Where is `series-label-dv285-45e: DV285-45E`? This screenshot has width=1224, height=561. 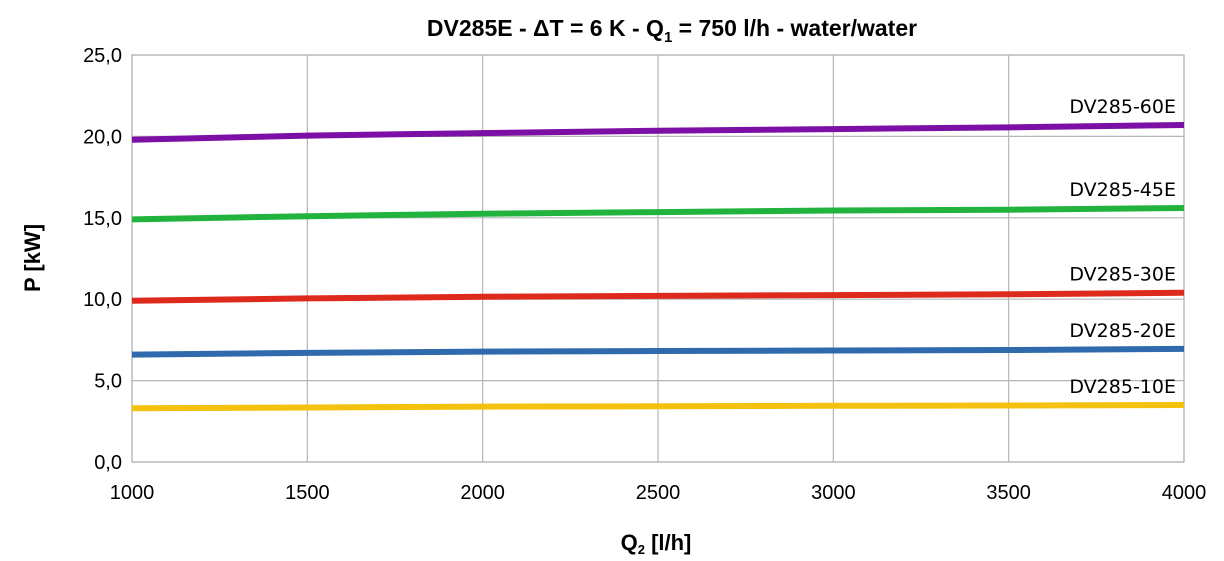 series-label-dv285-45e: DV285-45E is located at coordinates (1122, 190).